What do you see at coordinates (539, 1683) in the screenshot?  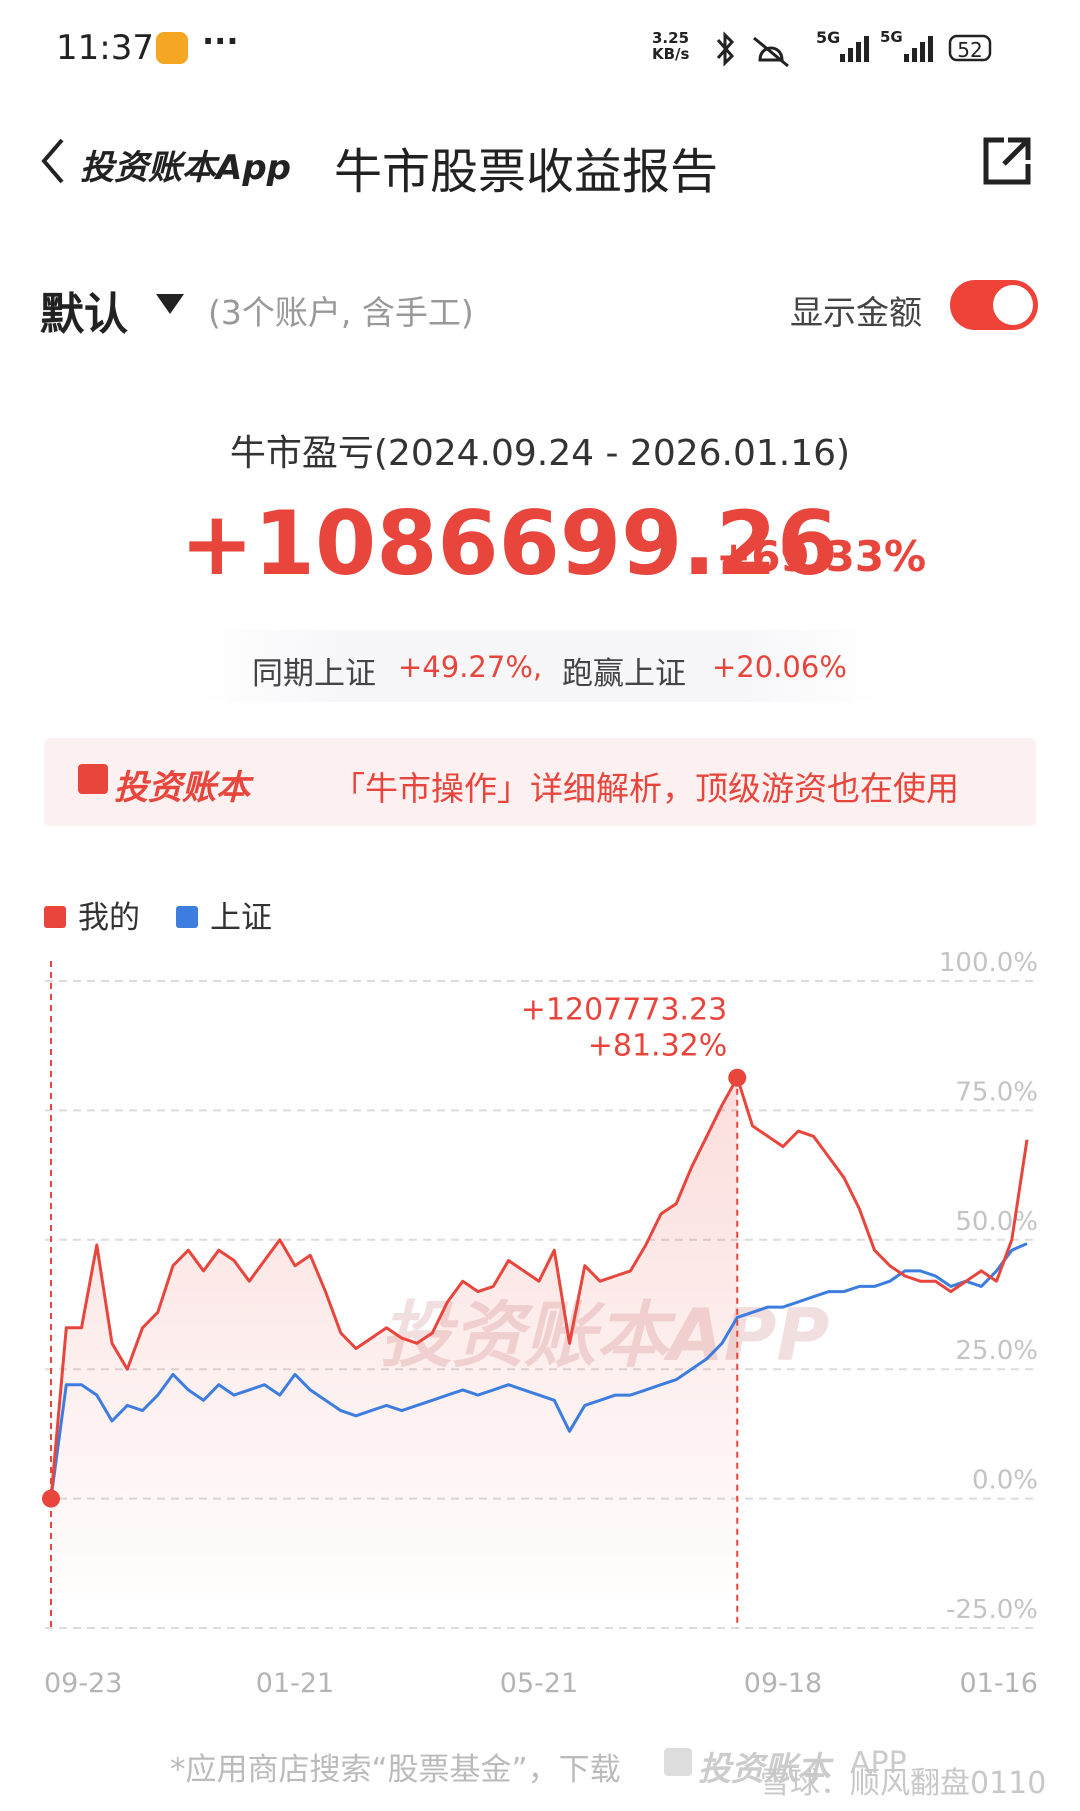 I see `x-tick-label: 05-21` at bounding box center [539, 1683].